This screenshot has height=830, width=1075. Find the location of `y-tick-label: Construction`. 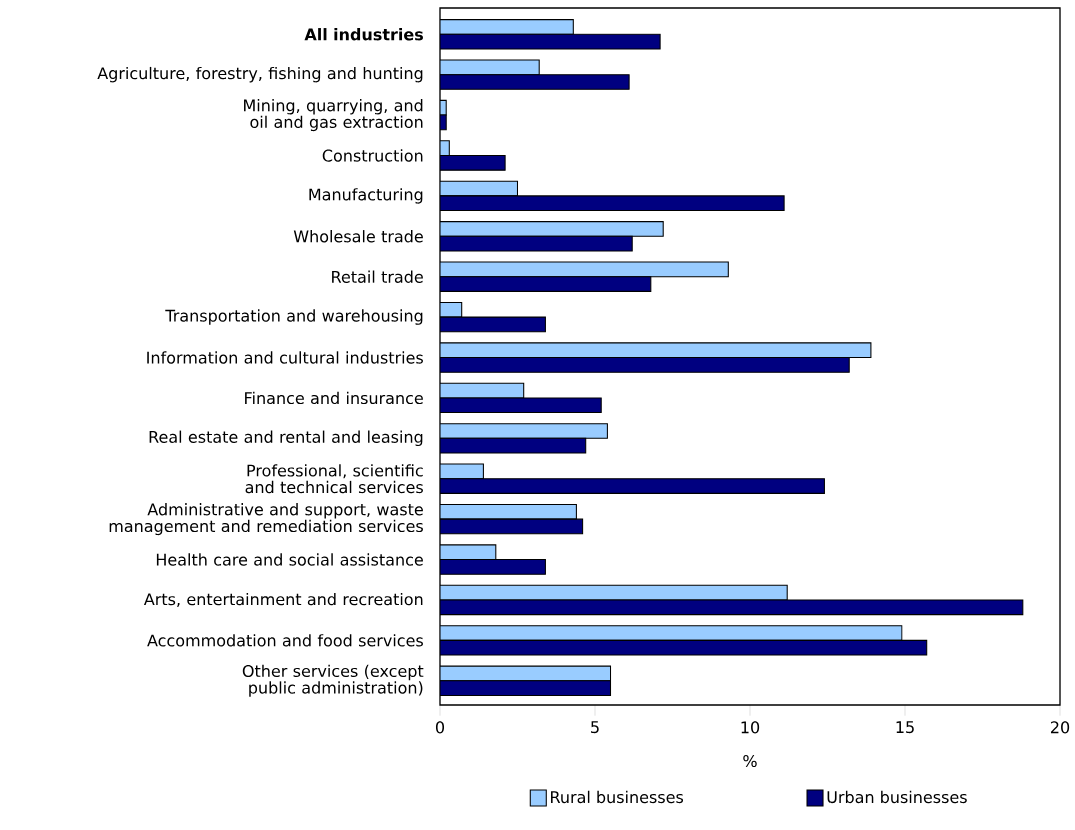

y-tick-label: Construction is located at coordinates (372, 155).